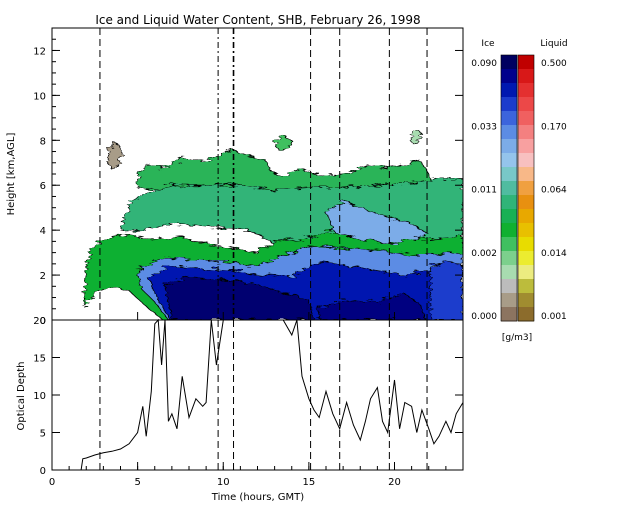  Describe the element at coordinates (446, 290) in the screenshot. I see `late-ice-column` at that location.